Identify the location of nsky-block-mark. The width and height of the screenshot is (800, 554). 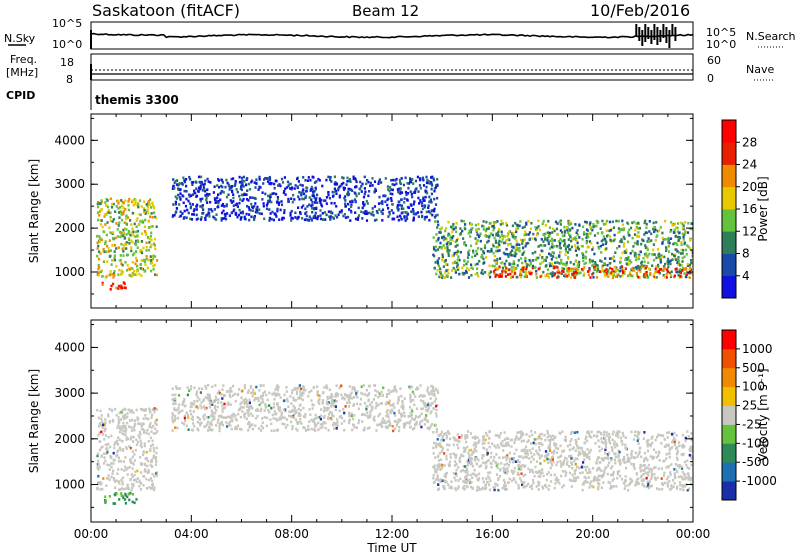
(645, 33).